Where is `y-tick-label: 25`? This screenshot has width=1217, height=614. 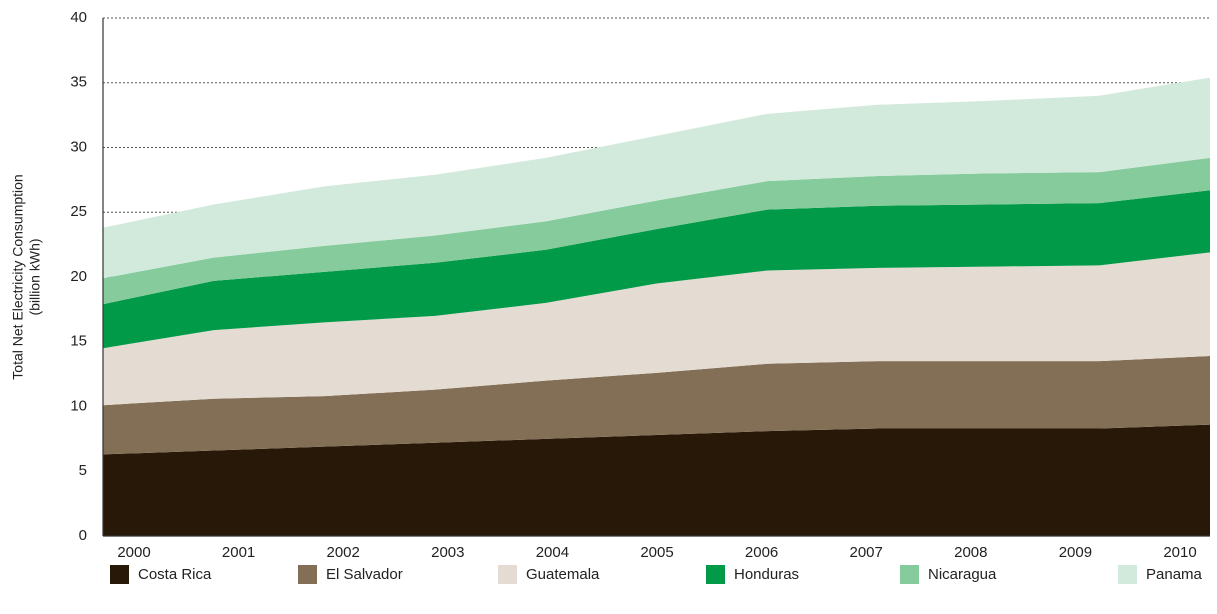
y-tick-label: 25 is located at coordinates (78, 211).